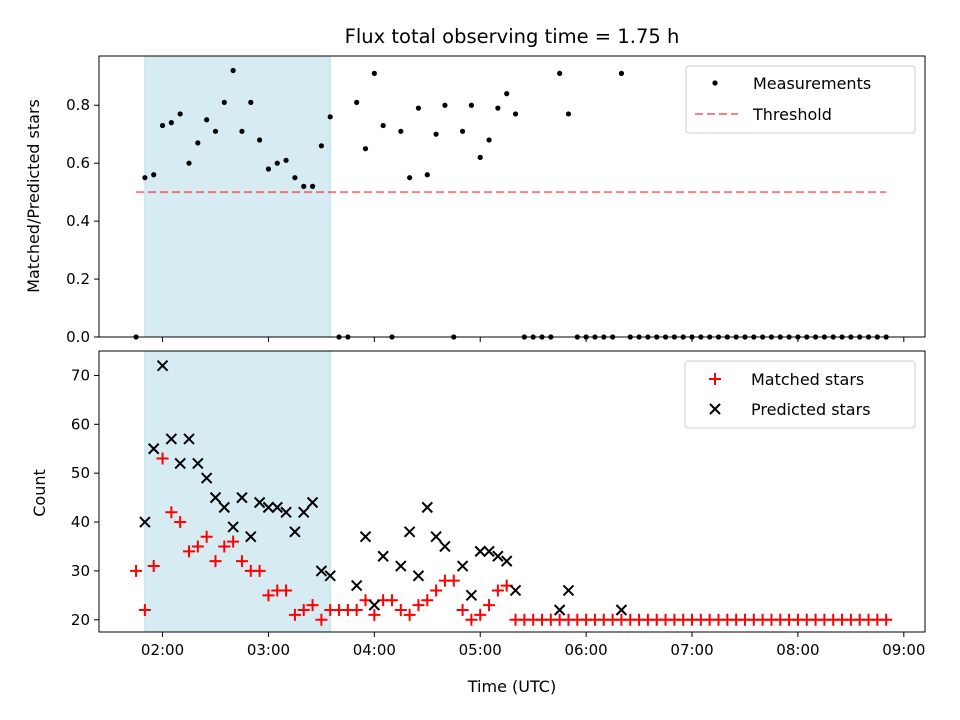 The width and height of the screenshot is (960, 720). What do you see at coordinates (80, 522) in the screenshot?
I see `bottom-y-tick-label: 40` at bounding box center [80, 522].